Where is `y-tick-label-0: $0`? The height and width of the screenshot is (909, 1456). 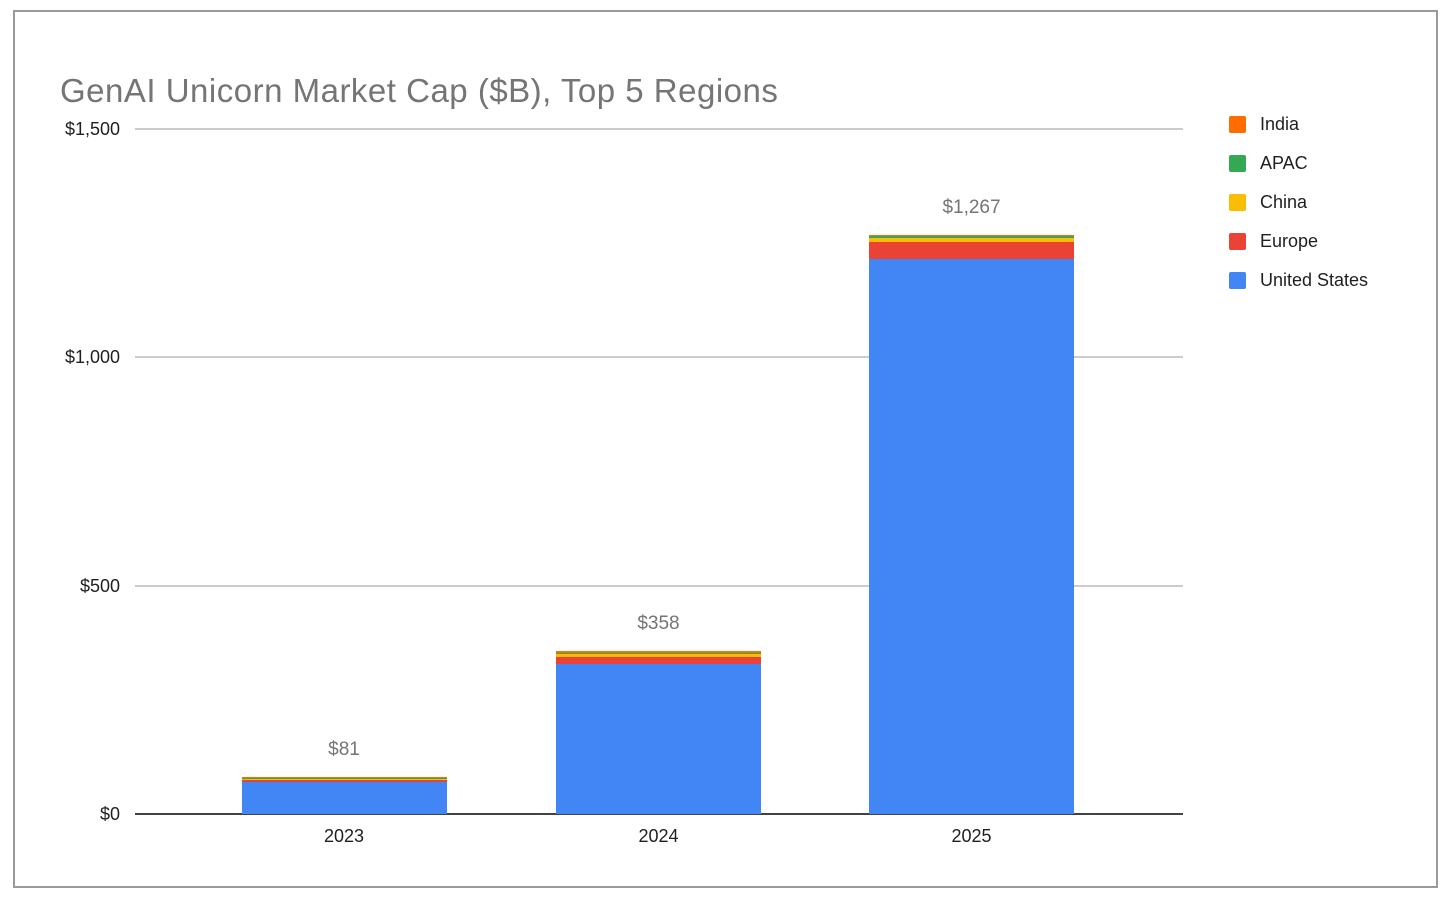
y-tick-label-0: $0 is located at coordinates (109, 814).